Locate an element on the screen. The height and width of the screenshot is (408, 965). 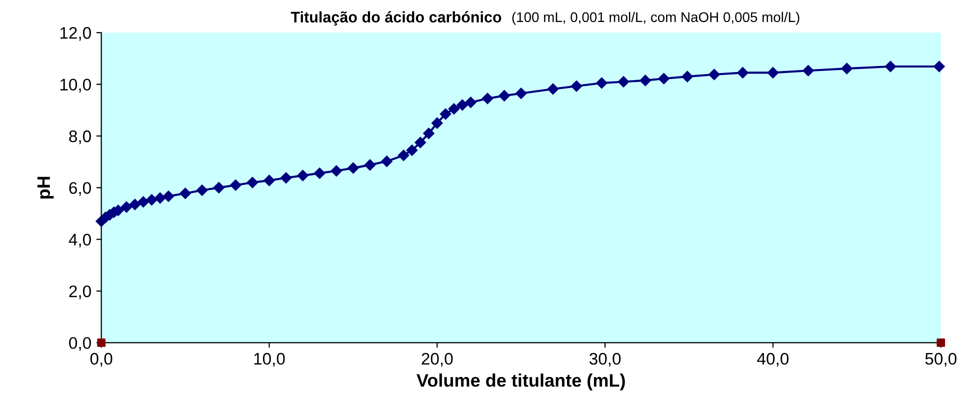
y-tick-label: 6,0 is located at coordinates (80, 189).